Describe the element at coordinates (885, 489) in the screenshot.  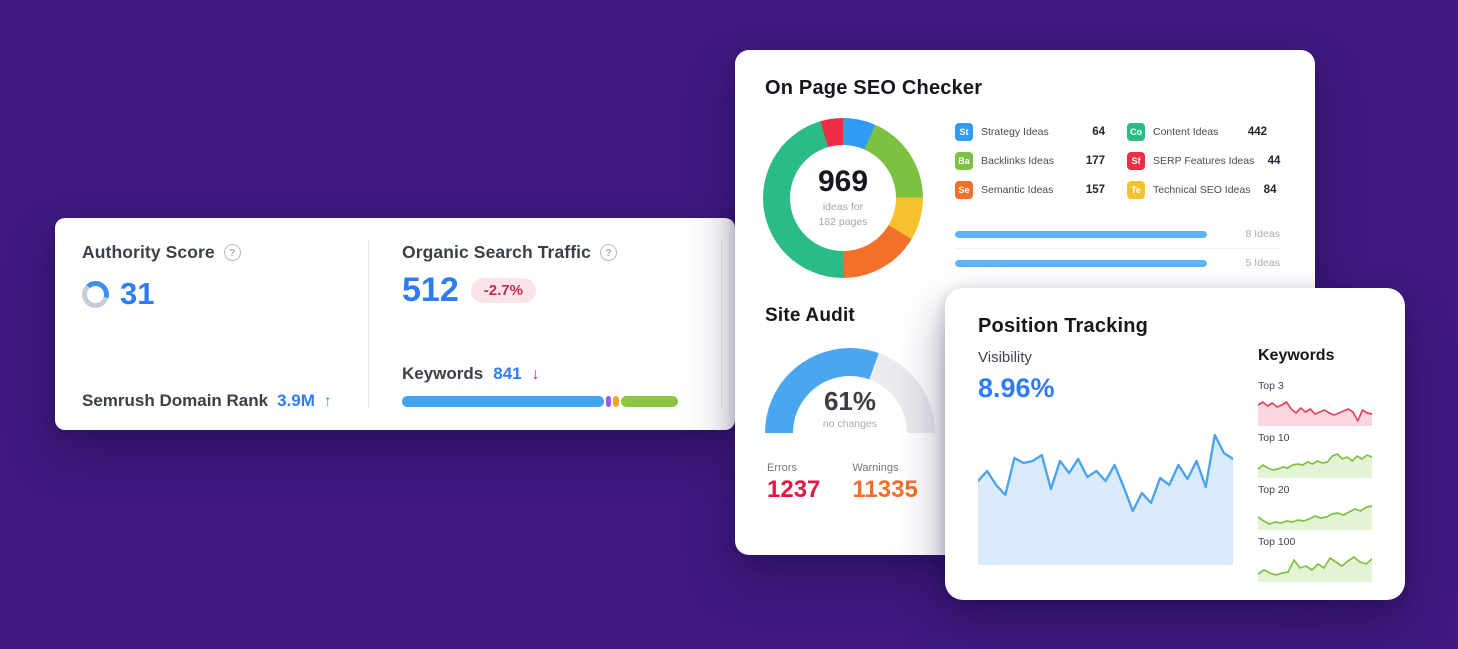
I see `warnings-value: 11335` at that location.